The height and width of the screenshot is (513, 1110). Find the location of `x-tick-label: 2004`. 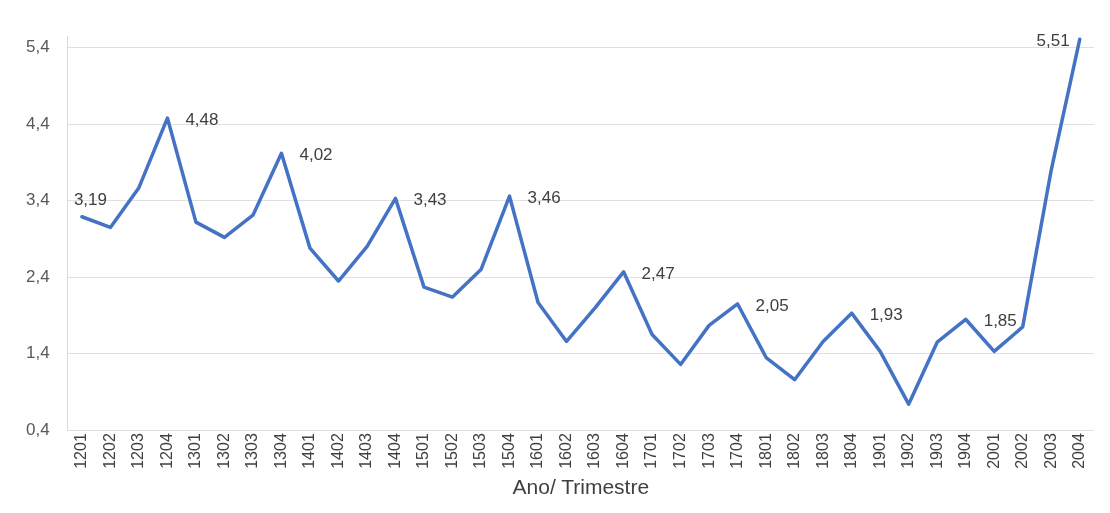

x-tick-label: 2004 is located at coordinates (1079, 451).